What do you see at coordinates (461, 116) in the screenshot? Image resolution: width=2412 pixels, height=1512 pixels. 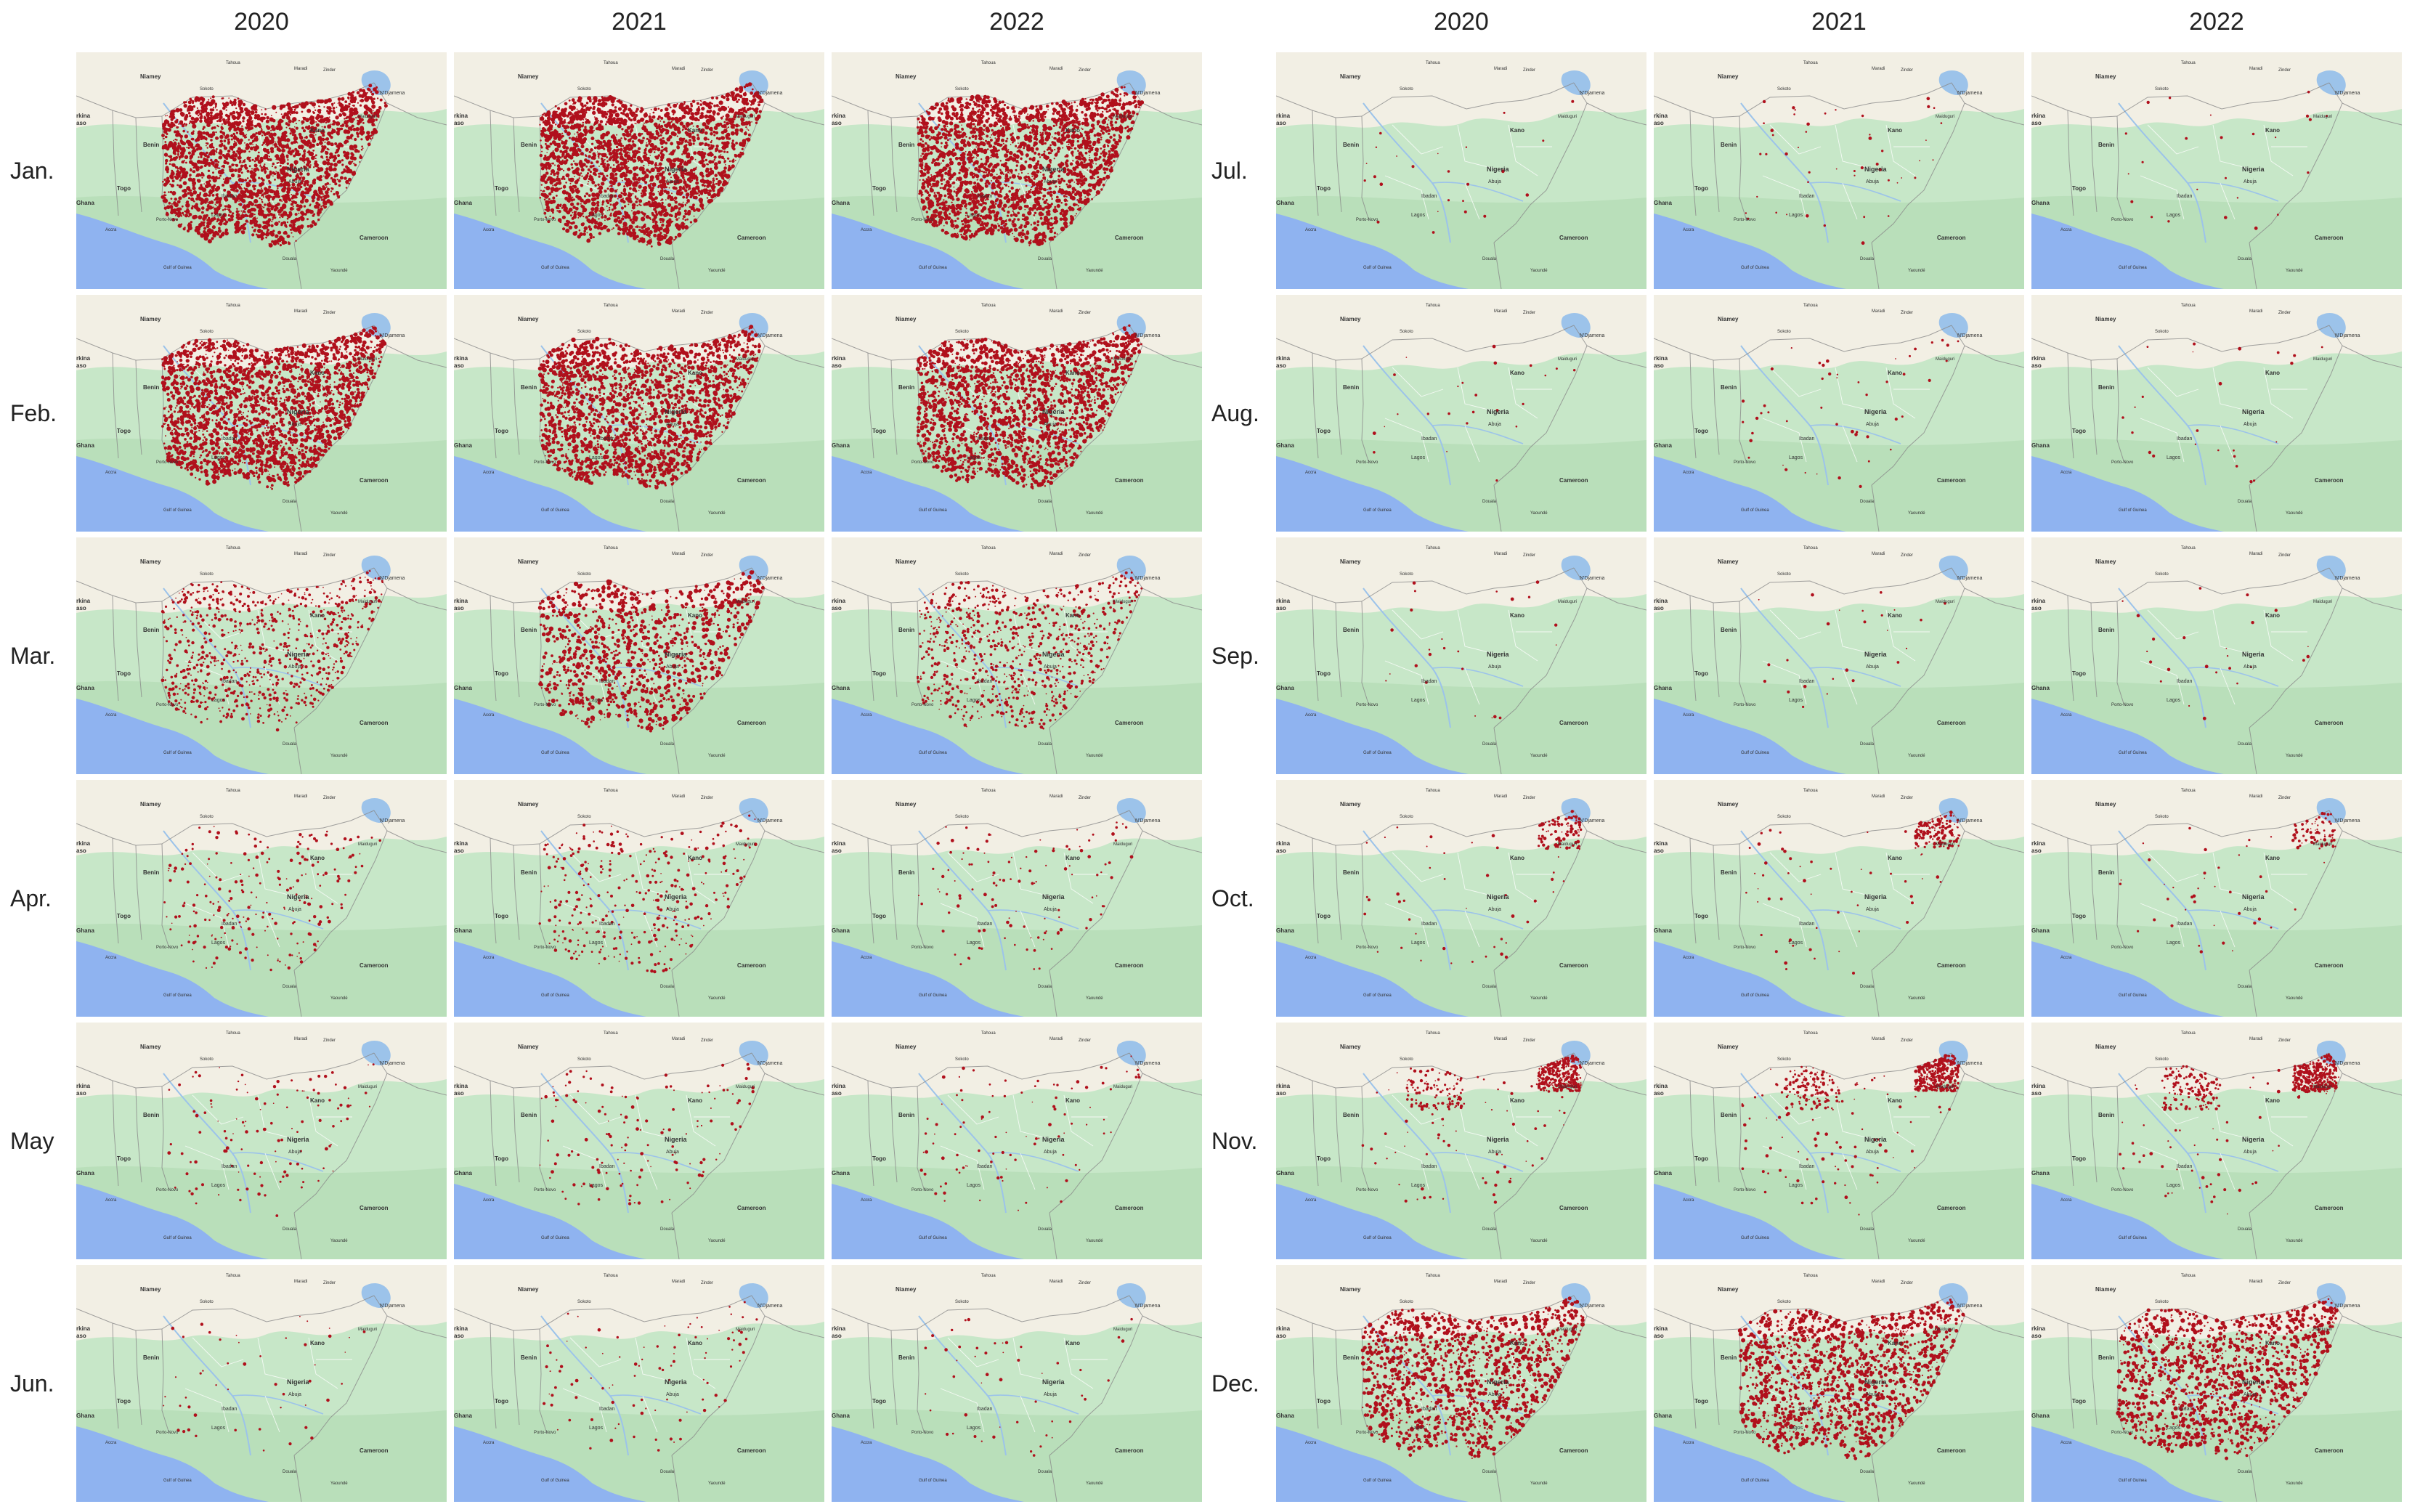 I see `place-label: rkina` at bounding box center [461, 116].